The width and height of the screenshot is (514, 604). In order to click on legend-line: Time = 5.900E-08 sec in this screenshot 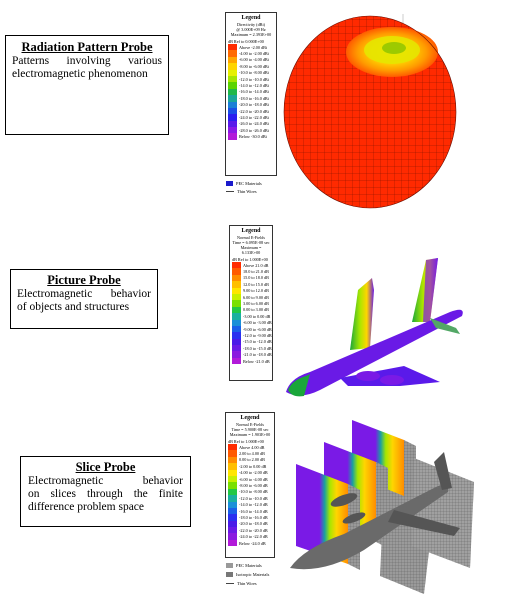, I will do `click(250, 429)`.